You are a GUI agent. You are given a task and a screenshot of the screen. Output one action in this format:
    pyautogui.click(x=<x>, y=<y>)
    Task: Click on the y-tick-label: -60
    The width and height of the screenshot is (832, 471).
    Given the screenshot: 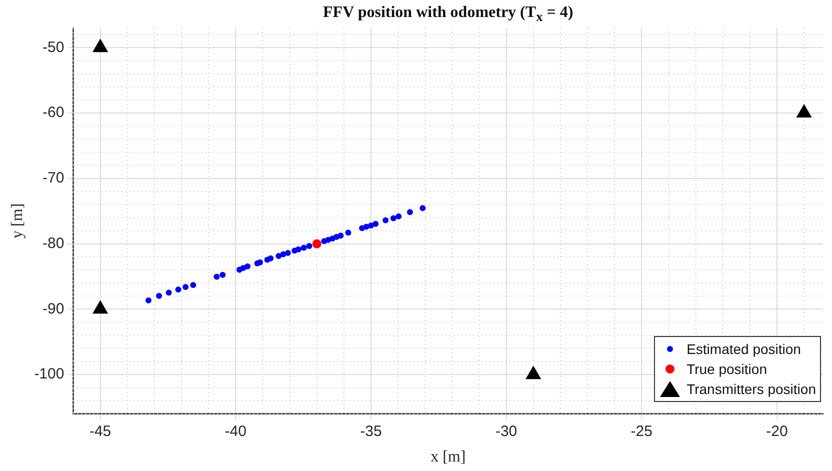 What is the action you would take?
    pyautogui.click(x=53, y=113)
    